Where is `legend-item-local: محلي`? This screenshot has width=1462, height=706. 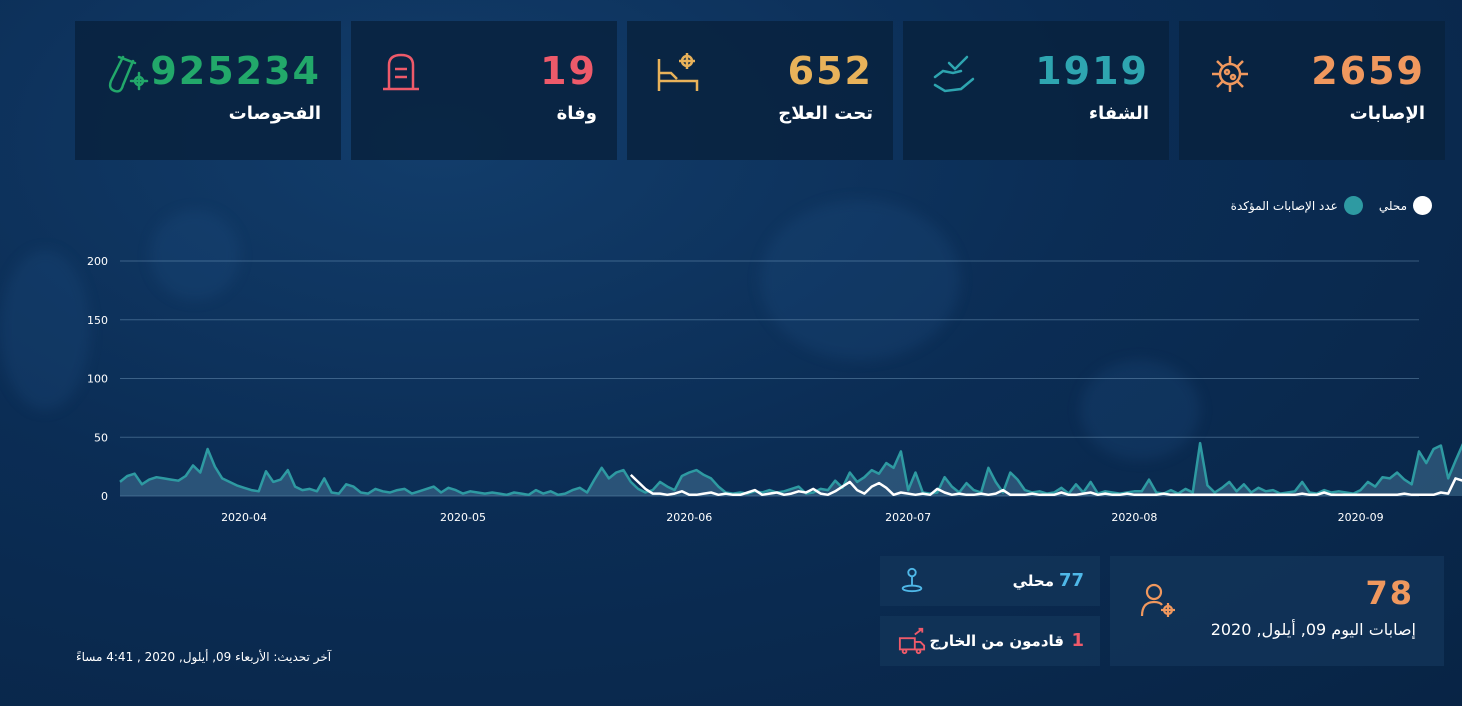 legend-item-local: محلي is located at coordinates (1405, 205).